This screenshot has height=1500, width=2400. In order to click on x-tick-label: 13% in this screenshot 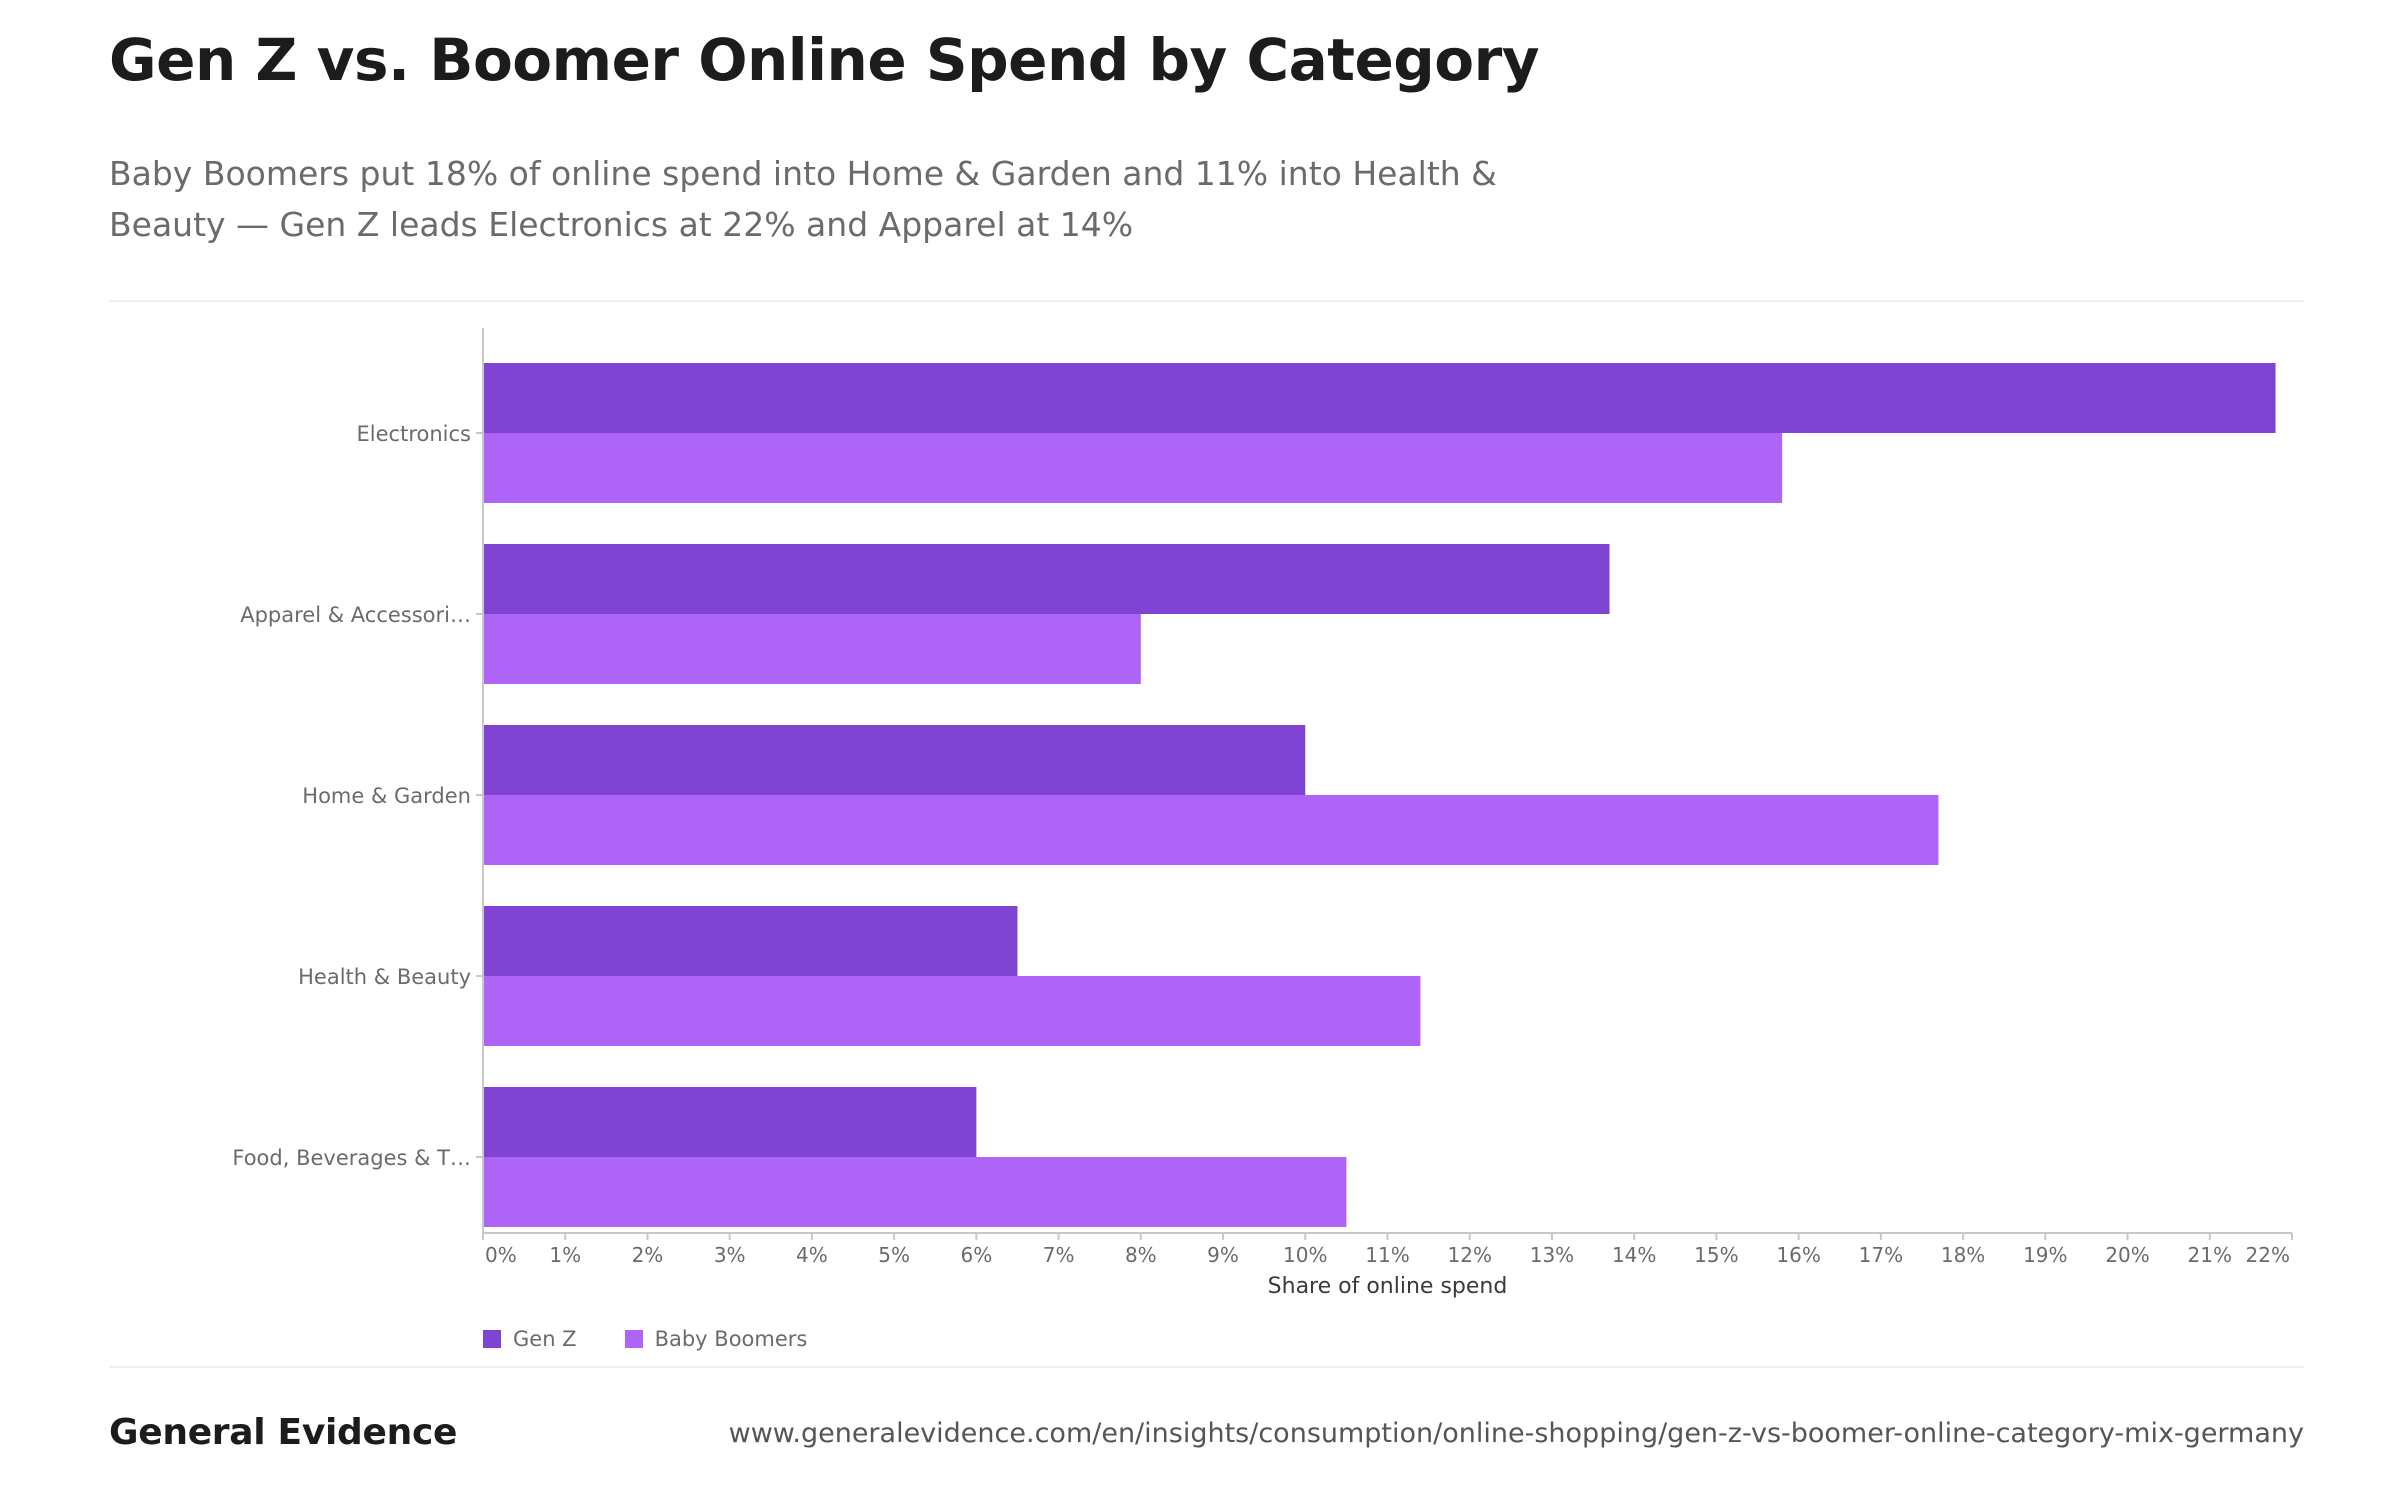, I will do `click(1552, 1255)`.